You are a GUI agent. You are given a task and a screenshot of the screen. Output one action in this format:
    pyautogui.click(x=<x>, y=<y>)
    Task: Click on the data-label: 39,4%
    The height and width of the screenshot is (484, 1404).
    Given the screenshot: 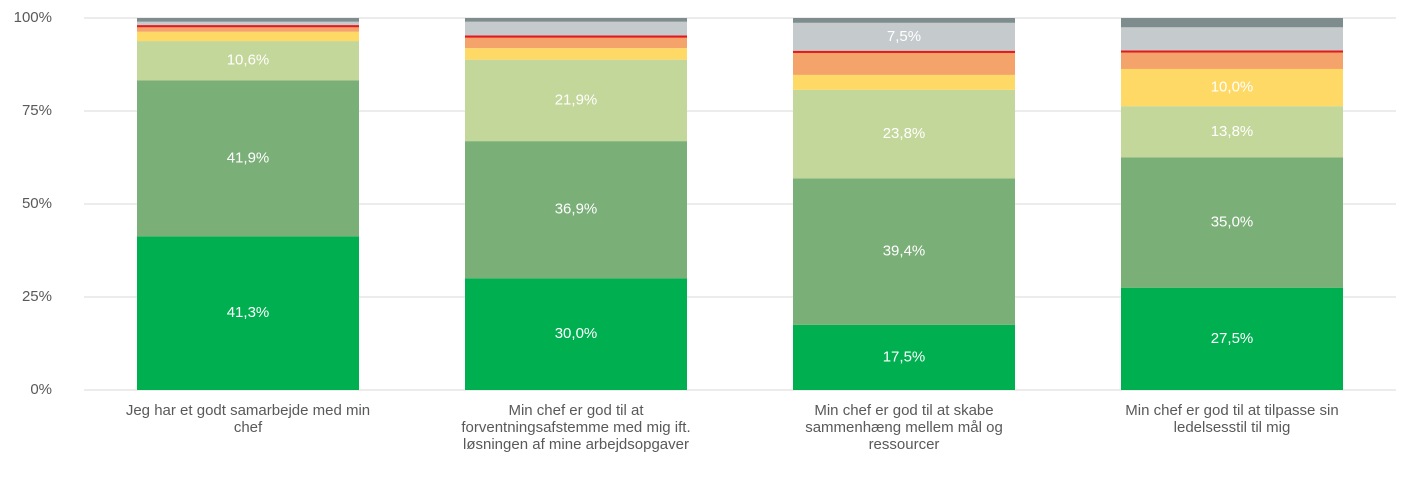 What is the action you would take?
    pyautogui.click(x=904, y=251)
    